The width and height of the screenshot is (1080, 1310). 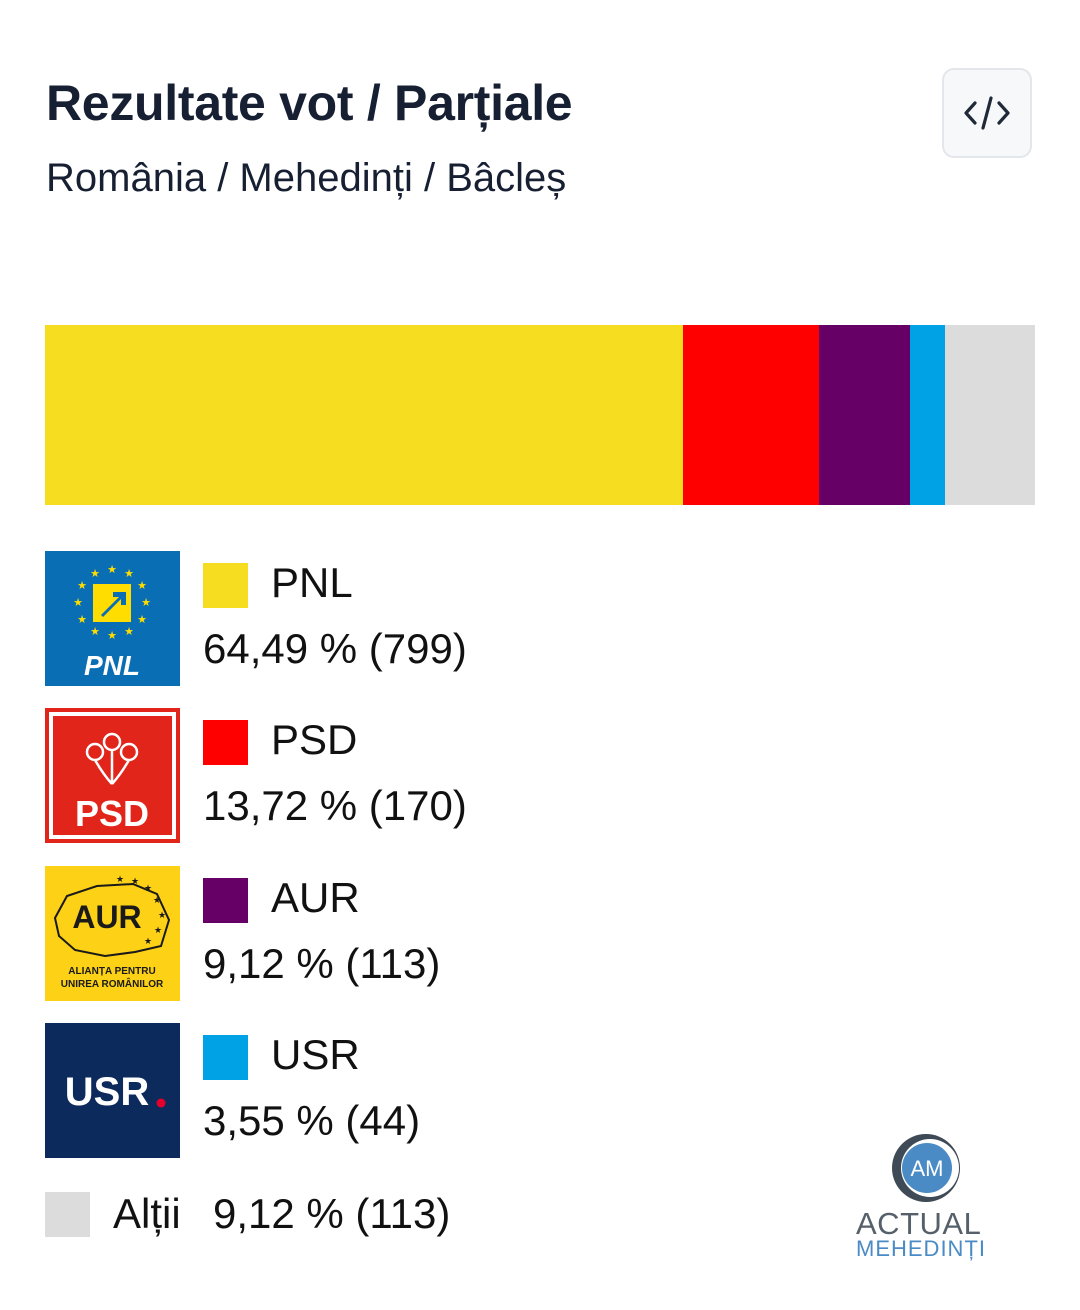 What do you see at coordinates (309, 103) in the screenshot?
I see `page-title: Rezultate vot / Parțiale` at bounding box center [309, 103].